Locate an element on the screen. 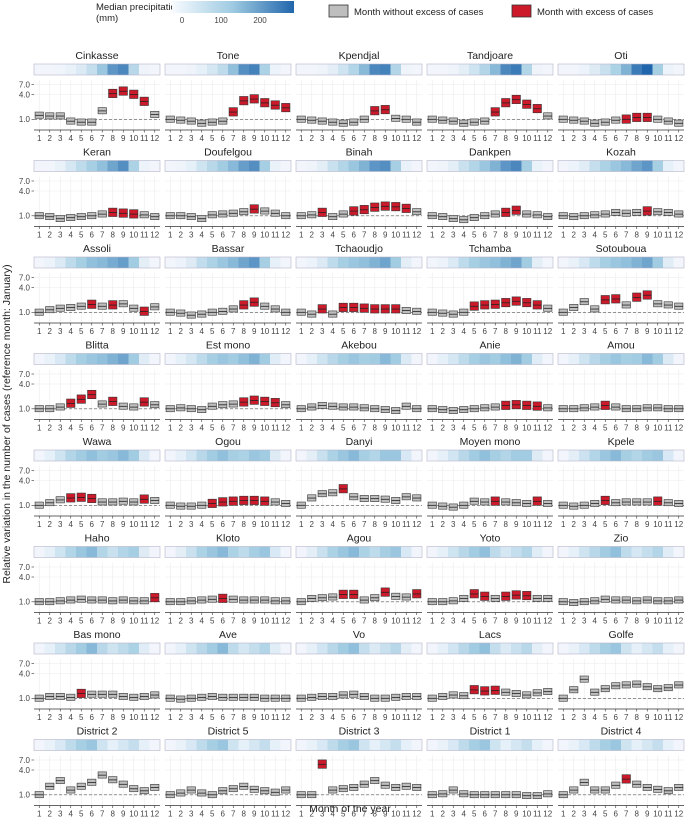 The width and height of the screenshot is (685, 817). panel-title-est-mono: Est mono is located at coordinates (228, 346).